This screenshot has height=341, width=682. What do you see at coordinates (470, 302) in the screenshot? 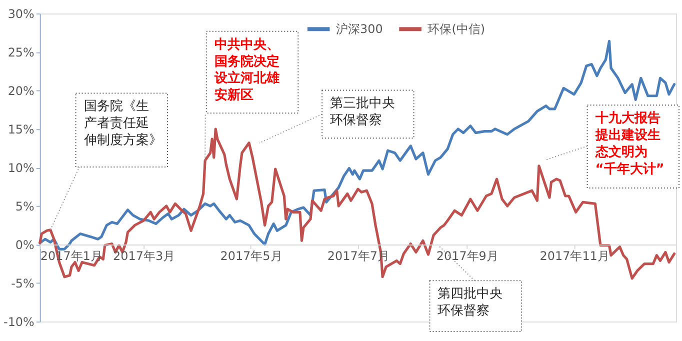
I see `annotation: 第四批中央环保督察` at bounding box center [470, 302].